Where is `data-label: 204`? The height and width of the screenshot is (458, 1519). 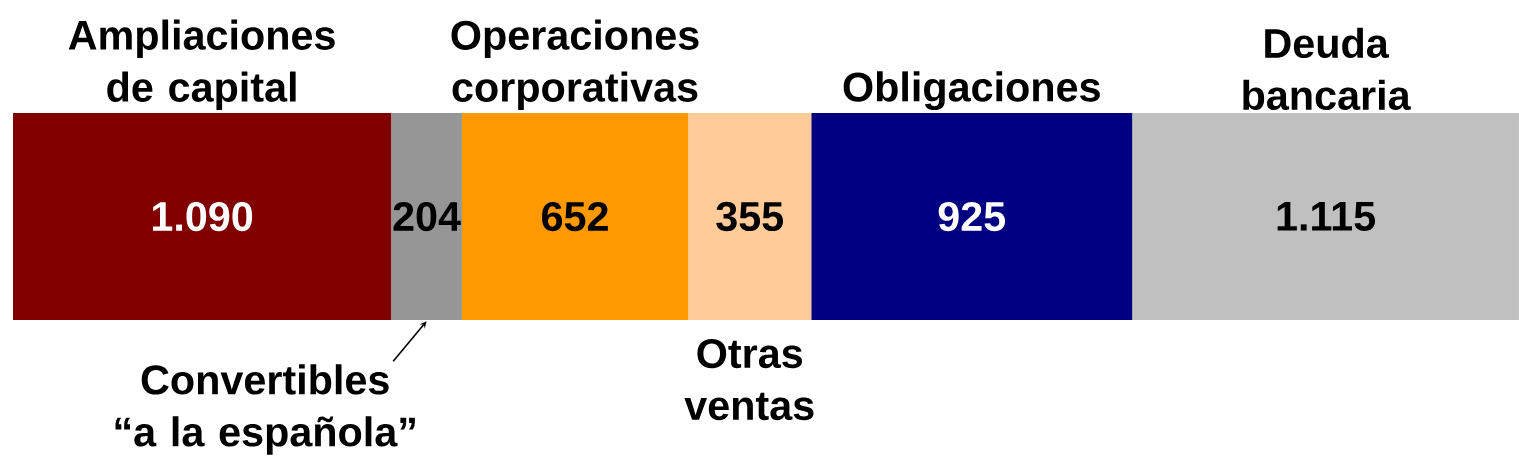
data-label: 204 is located at coordinates (427, 216).